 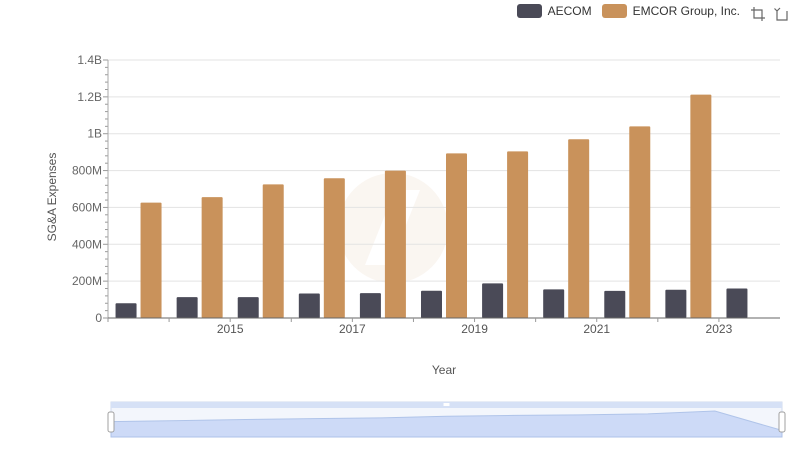 I want to click on legend-label-aecom: AECOM, so click(x=569, y=11).